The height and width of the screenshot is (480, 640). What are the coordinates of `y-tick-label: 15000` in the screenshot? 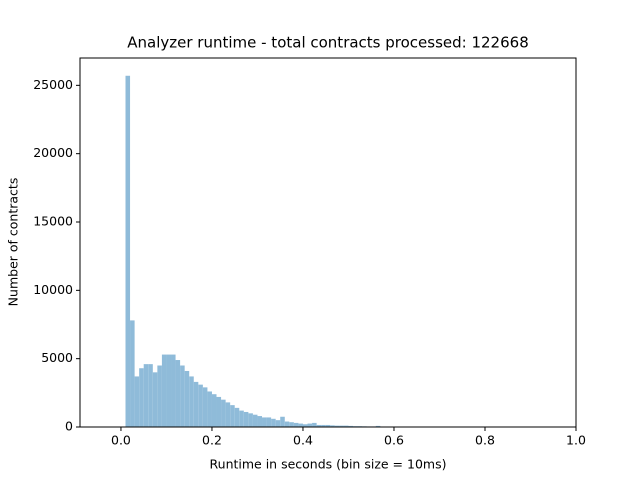 It's located at (53, 221).